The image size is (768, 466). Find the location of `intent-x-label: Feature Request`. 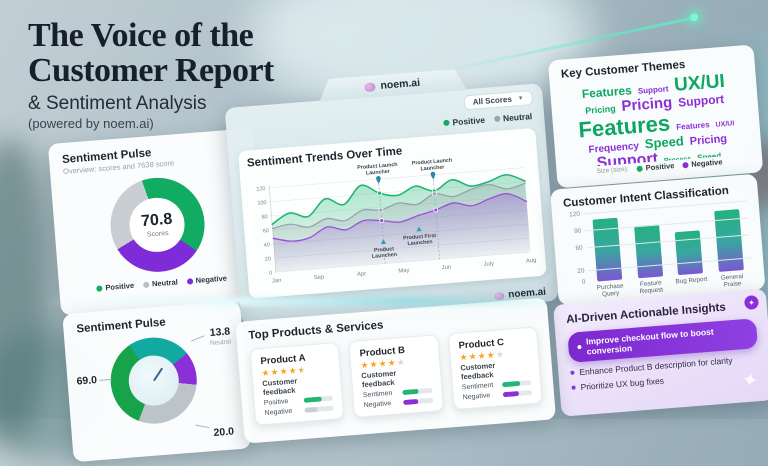

intent-x-label: Feature Request is located at coordinates (651, 287).